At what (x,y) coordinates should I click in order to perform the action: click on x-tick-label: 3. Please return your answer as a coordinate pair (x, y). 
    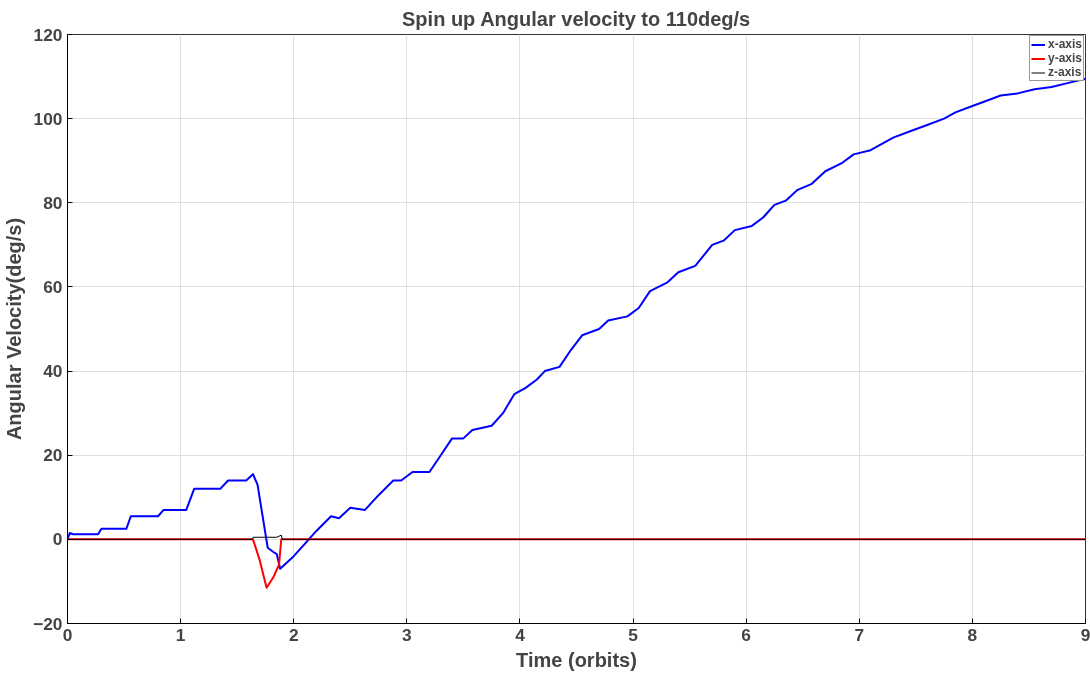
    Looking at the image, I should click on (407, 634).